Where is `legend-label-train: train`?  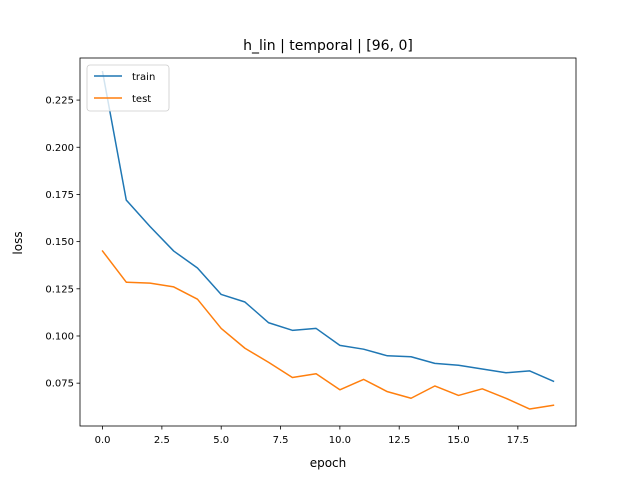 legend-label-train: train is located at coordinates (143, 77).